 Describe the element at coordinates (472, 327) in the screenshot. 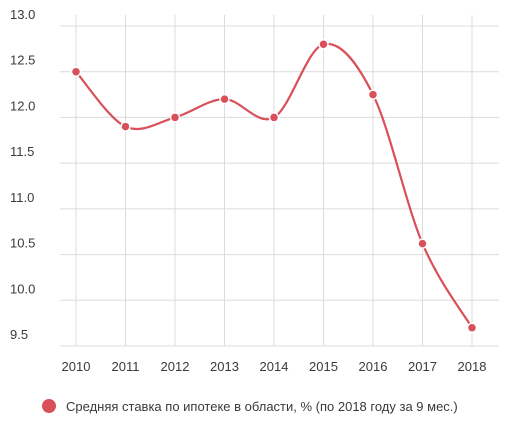

I see `data-point-2018` at that location.